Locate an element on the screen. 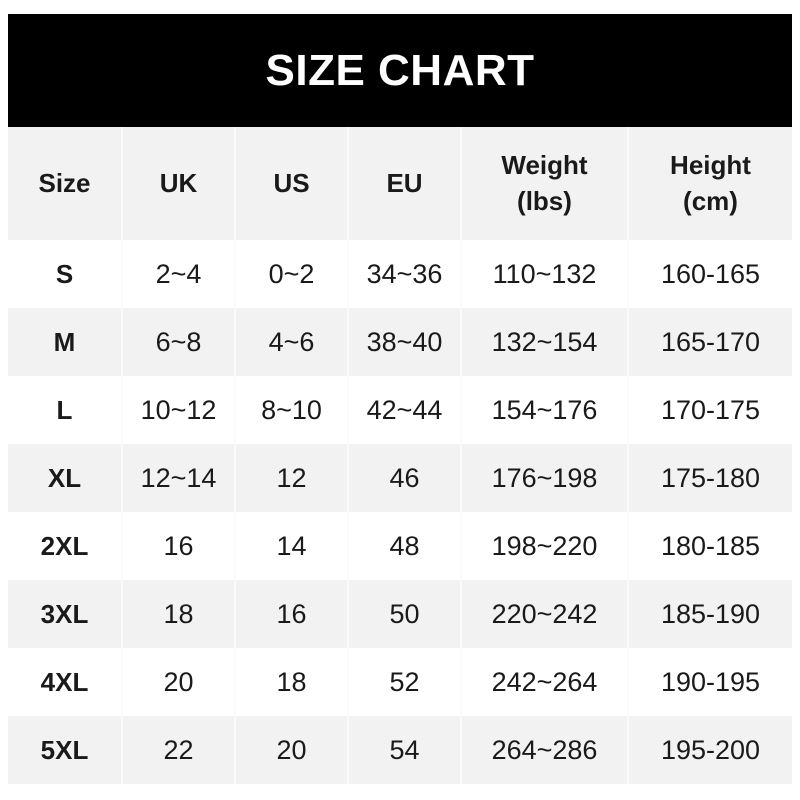  header-row: Size UK US EU Weight (lbs) Height (cm) is located at coordinates (400, 183).